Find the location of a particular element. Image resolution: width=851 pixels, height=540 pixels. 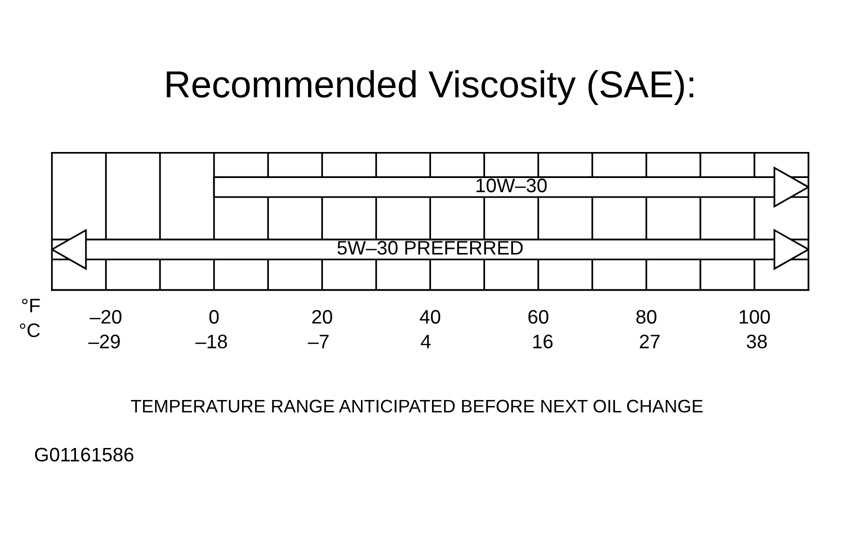

x-tick-label: 0 is located at coordinates (214, 317).